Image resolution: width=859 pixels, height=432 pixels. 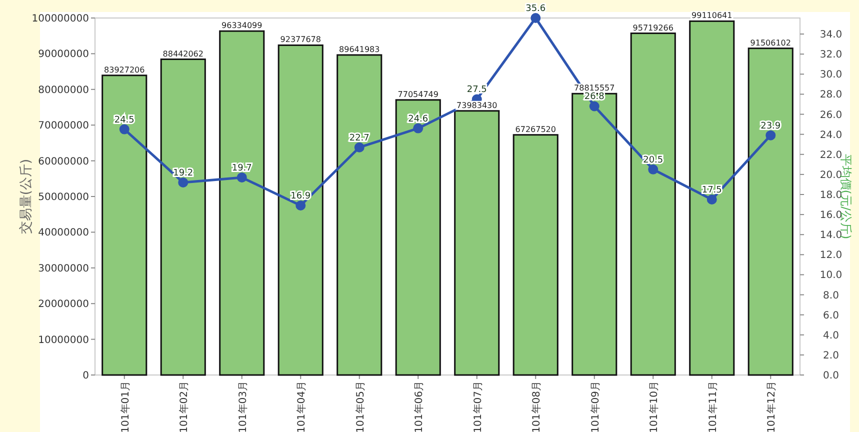 I want to click on y-tick-label: 40000000, so click(x=63, y=233).